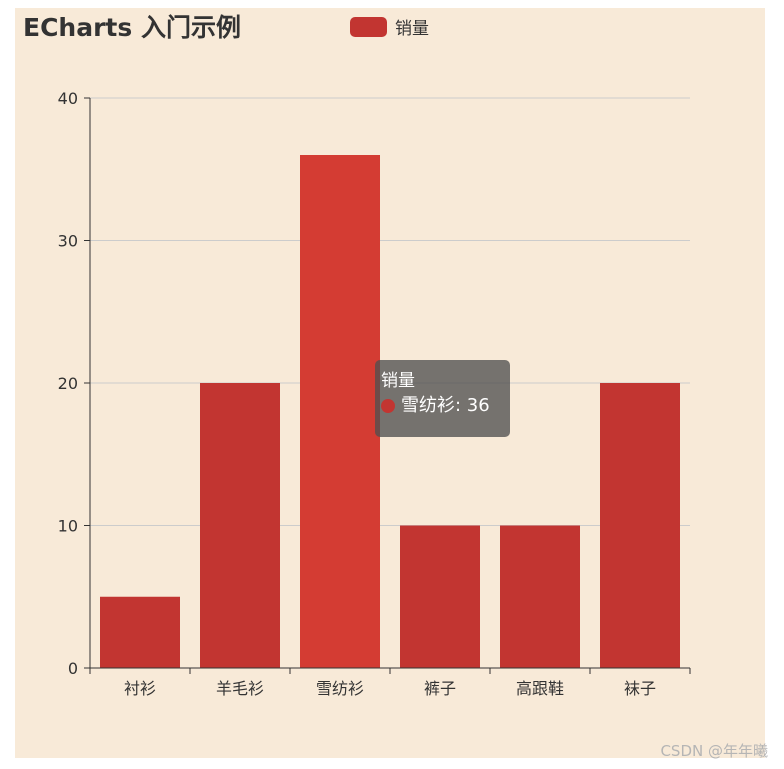 The width and height of the screenshot is (784, 769). Describe the element at coordinates (68, 383) in the screenshot. I see `y-tick-label: 20` at that location.